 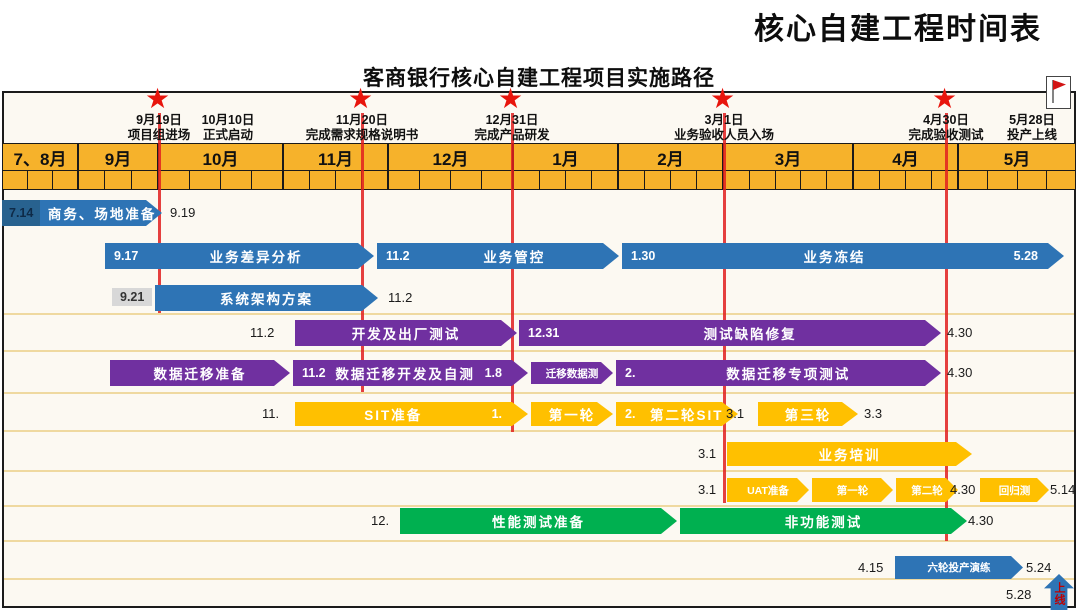 I want to click on date-label: 3.3, so click(x=873, y=413).